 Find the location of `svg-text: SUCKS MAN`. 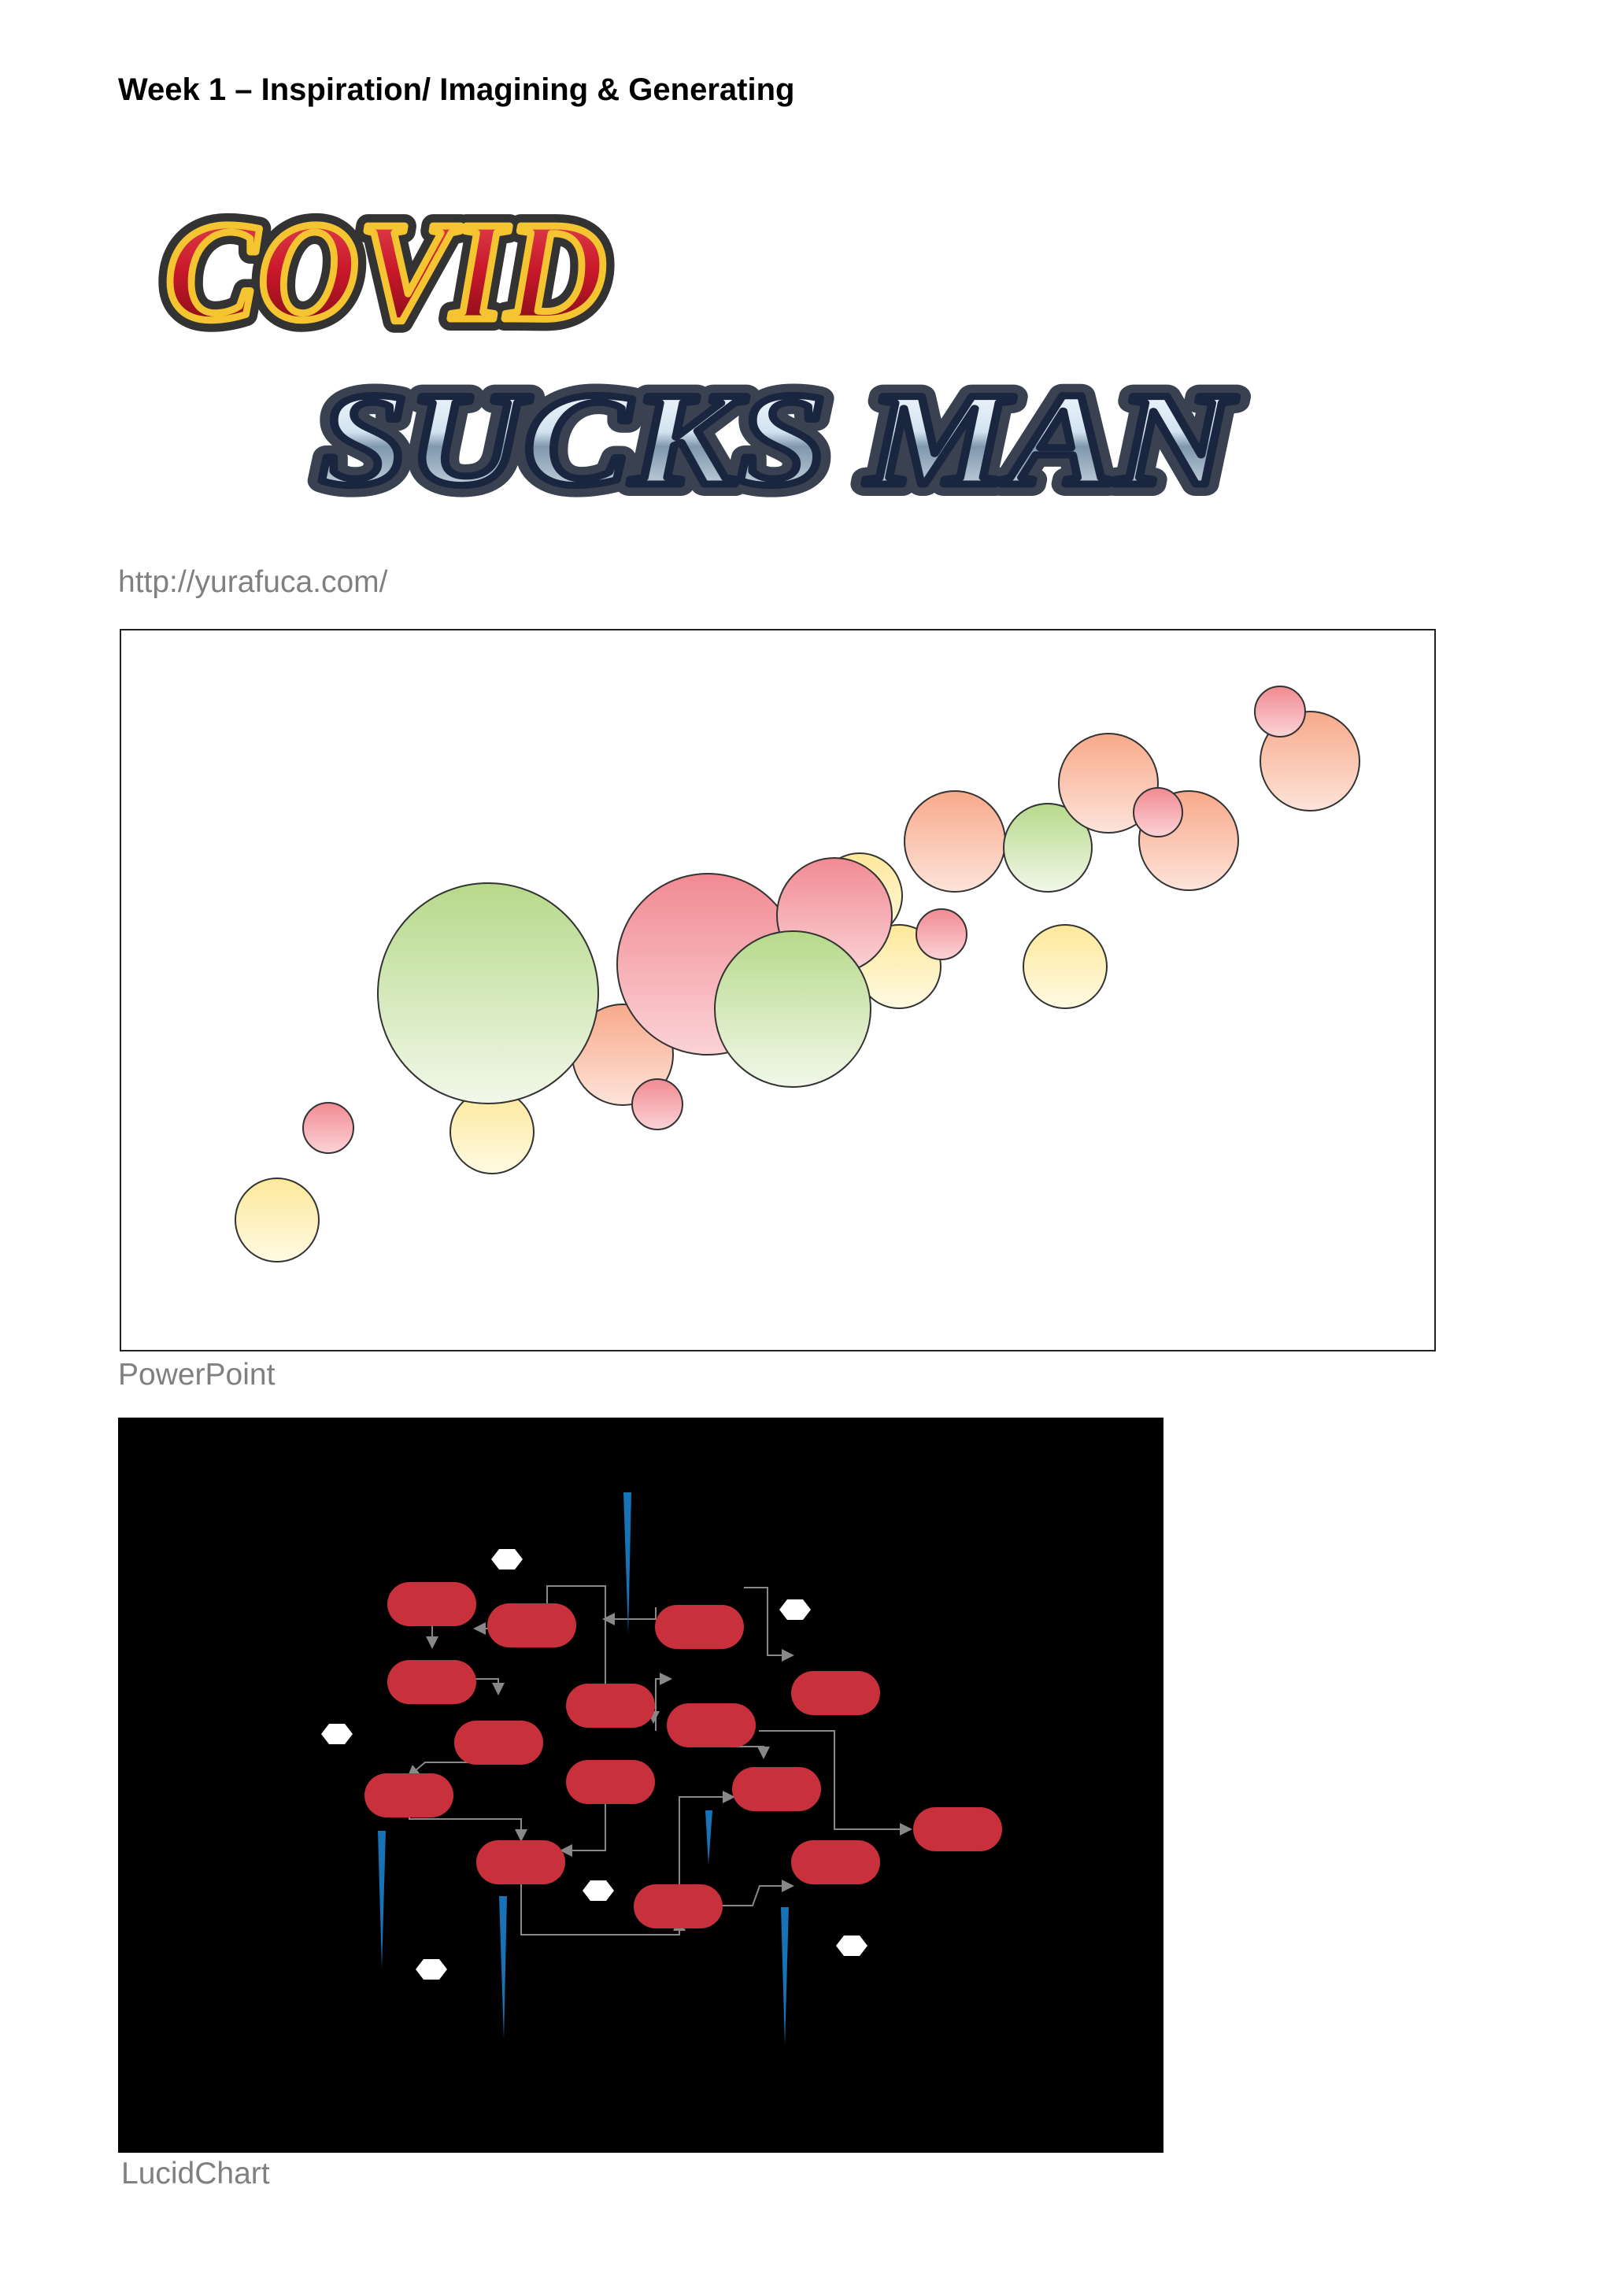

svg-text: SUCKS MAN is located at coordinates (778, 438).